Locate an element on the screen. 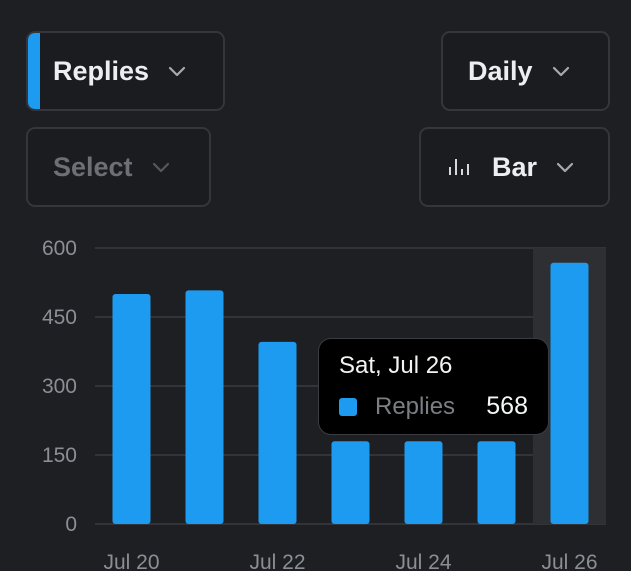 The height and width of the screenshot is (571, 631). y-tick-label: 150 is located at coordinates (59, 455).